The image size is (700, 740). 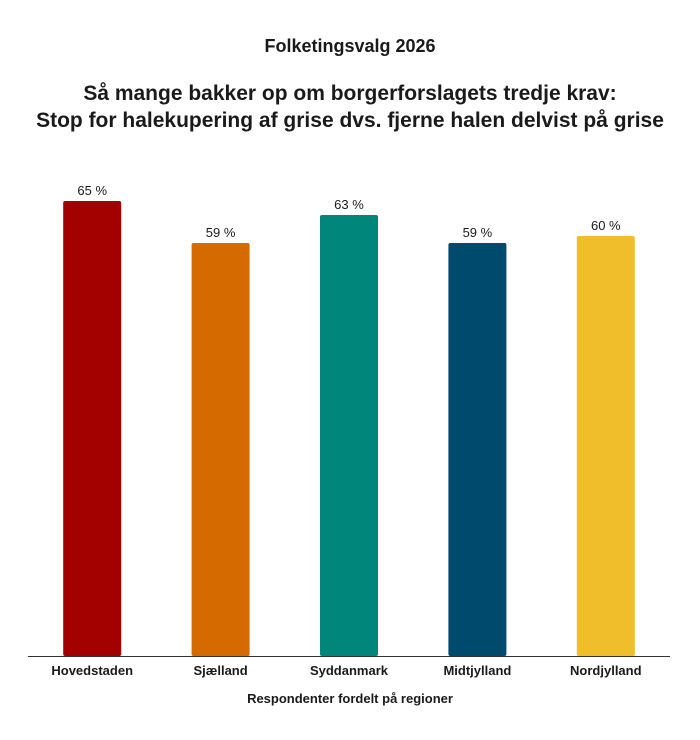 What do you see at coordinates (606, 670) in the screenshot?
I see `x-tick-label-nordjylland: Nordjylland` at bounding box center [606, 670].